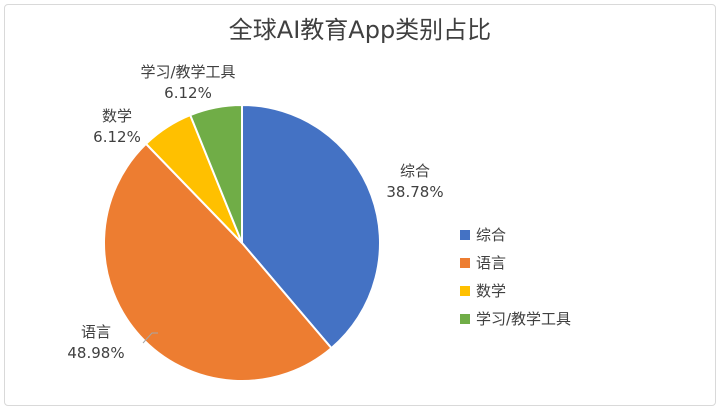  I want to click on data-label-value-0: 38.78%, so click(414, 192).